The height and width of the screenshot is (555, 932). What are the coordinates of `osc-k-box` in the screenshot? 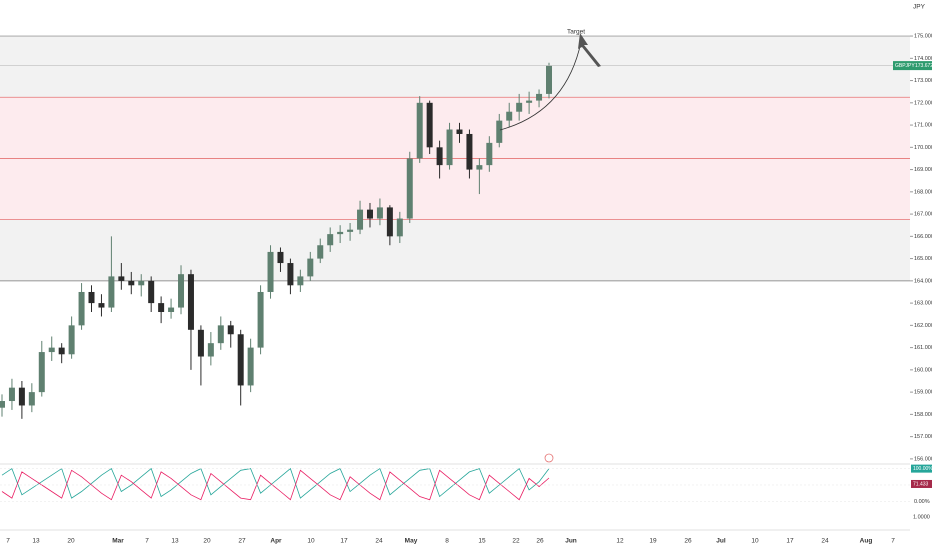 It's located at (921, 468).